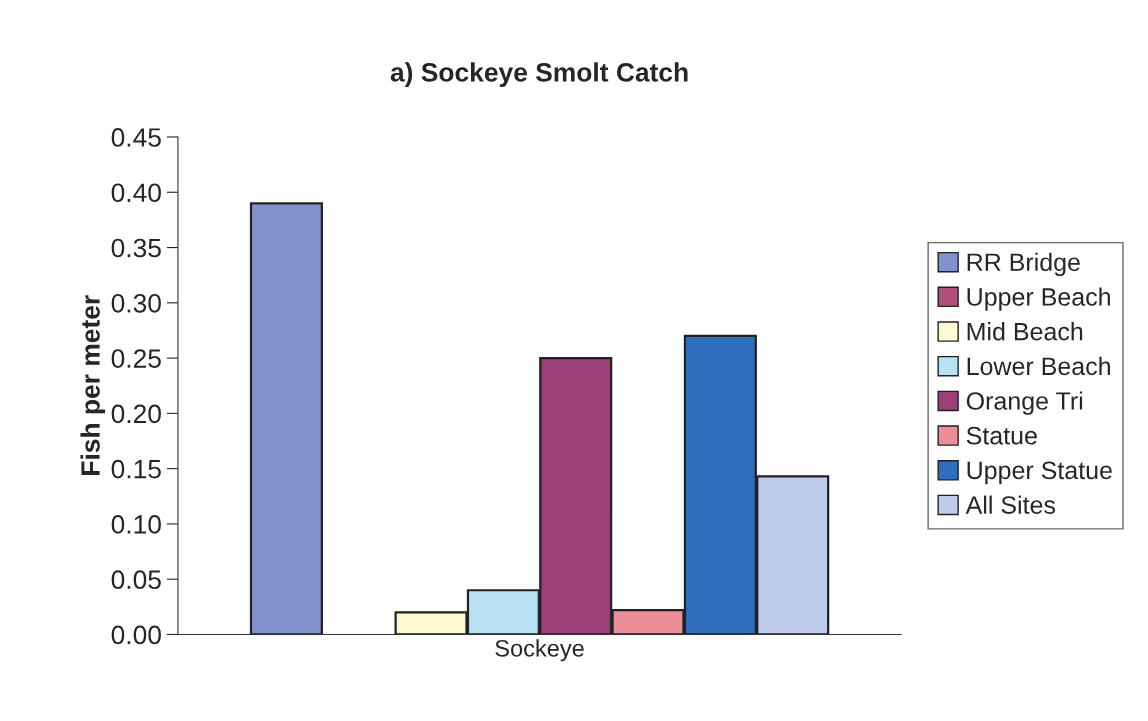 This screenshot has width=1148, height=721. What do you see at coordinates (1038, 299) in the screenshot?
I see `legend-label: Upper Beach` at bounding box center [1038, 299].